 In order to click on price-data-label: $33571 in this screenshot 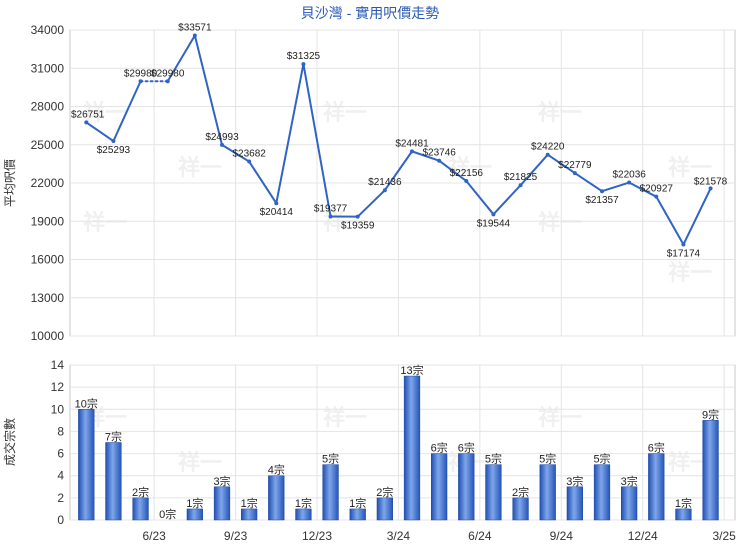, I will do `click(195, 27)`.